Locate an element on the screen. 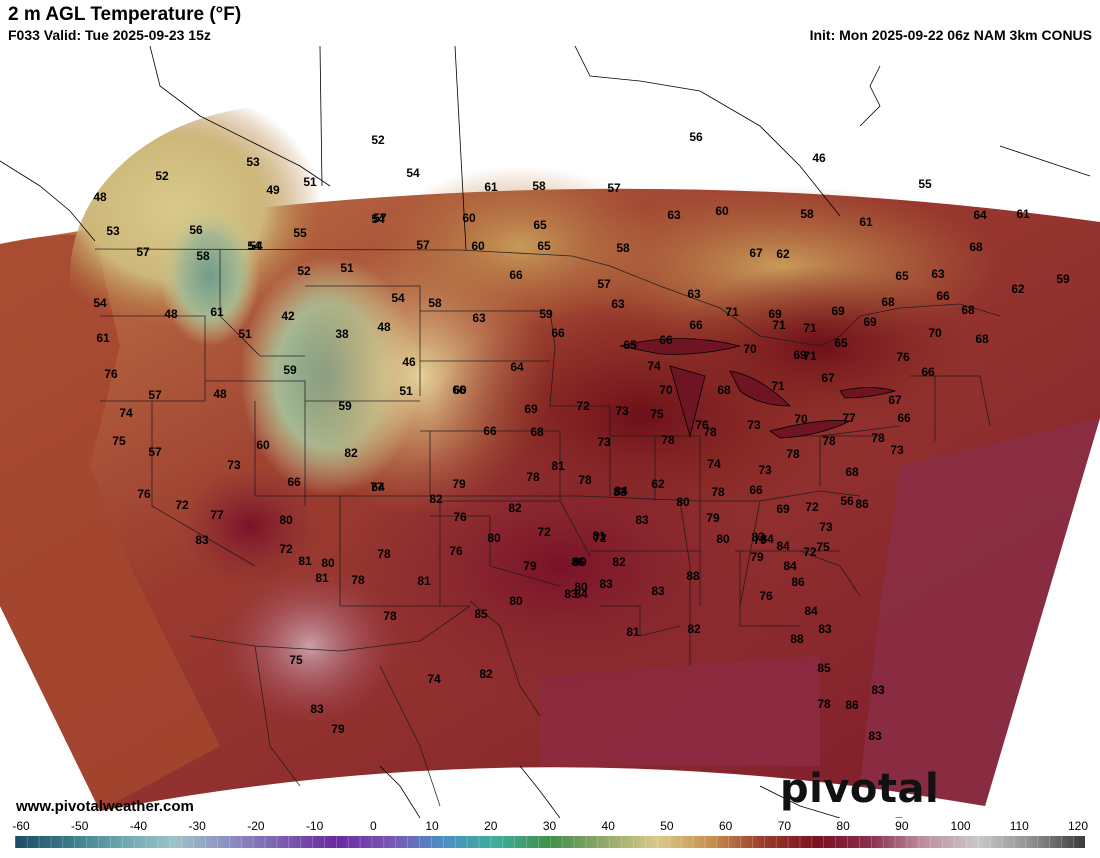  temperature-label: 55 is located at coordinates (300, 233).